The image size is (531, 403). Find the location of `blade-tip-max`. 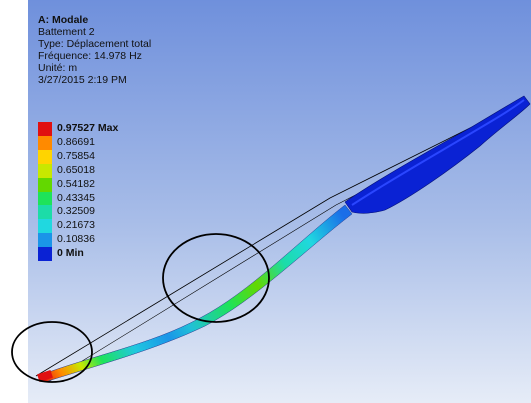

blade-tip-max is located at coordinates (45, 376).